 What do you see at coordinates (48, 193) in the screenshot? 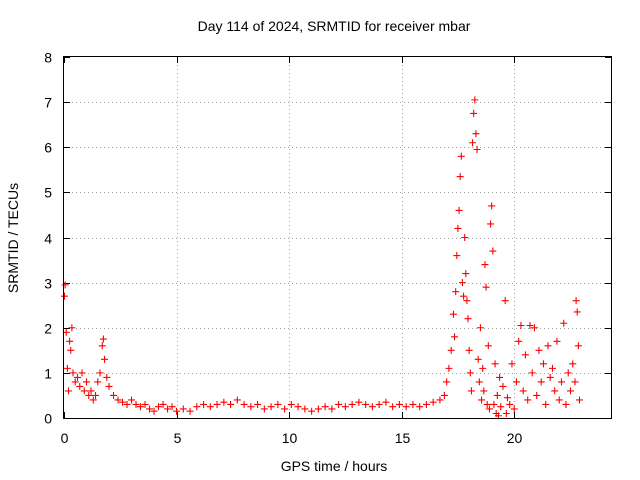
I see `y-tick-label: 5` at bounding box center [48, 193].